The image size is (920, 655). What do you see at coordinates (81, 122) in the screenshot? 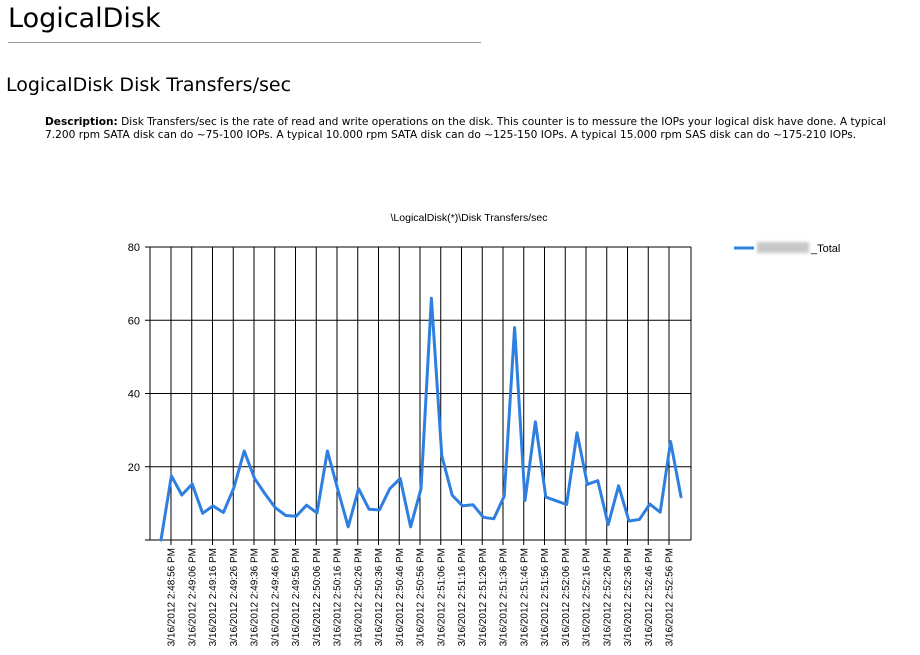
I see `description-label: Description:` at bounding box center [81, 122].